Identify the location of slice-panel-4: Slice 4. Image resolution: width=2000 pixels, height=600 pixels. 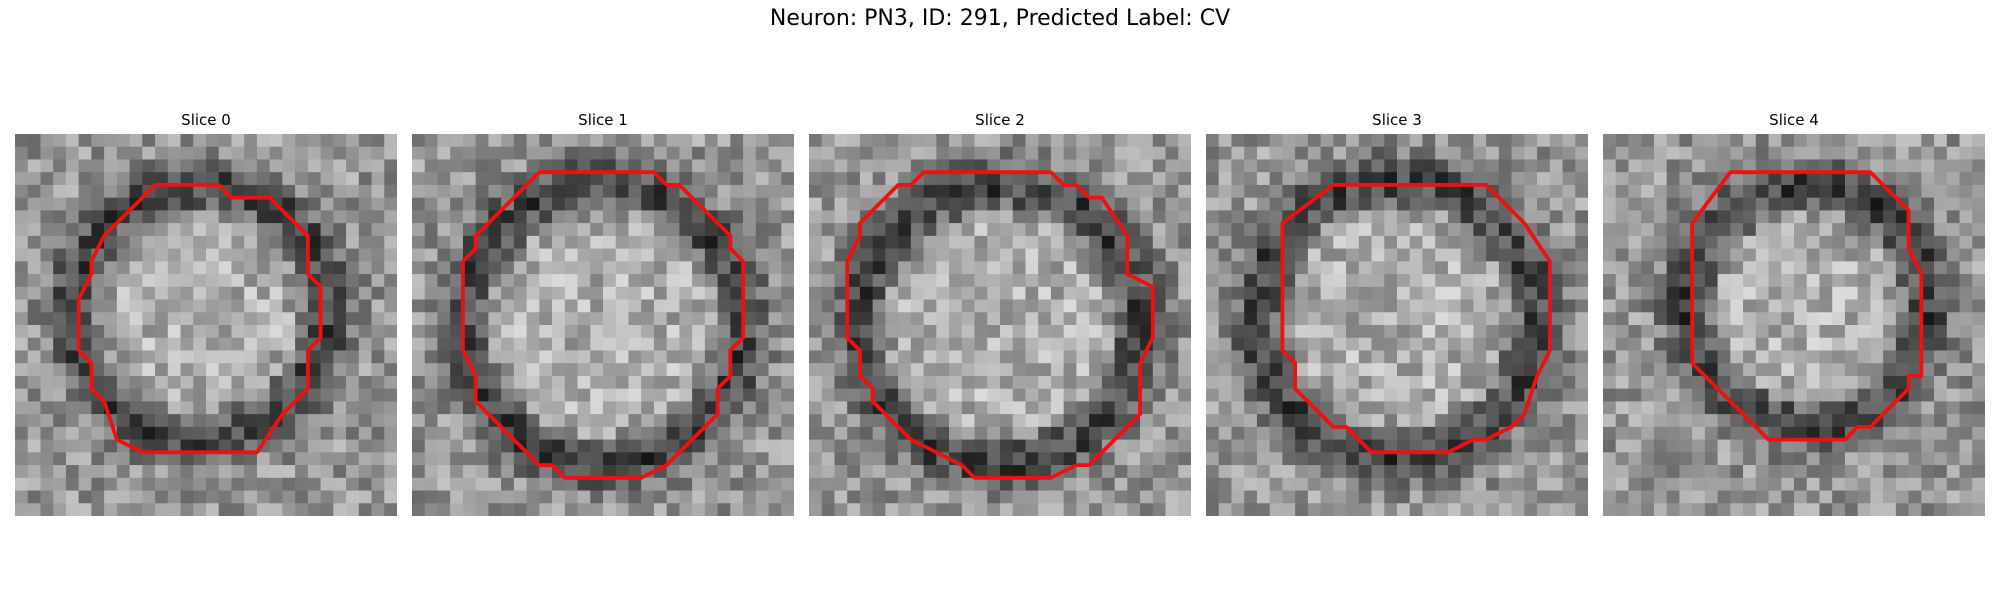
(1794, 313).